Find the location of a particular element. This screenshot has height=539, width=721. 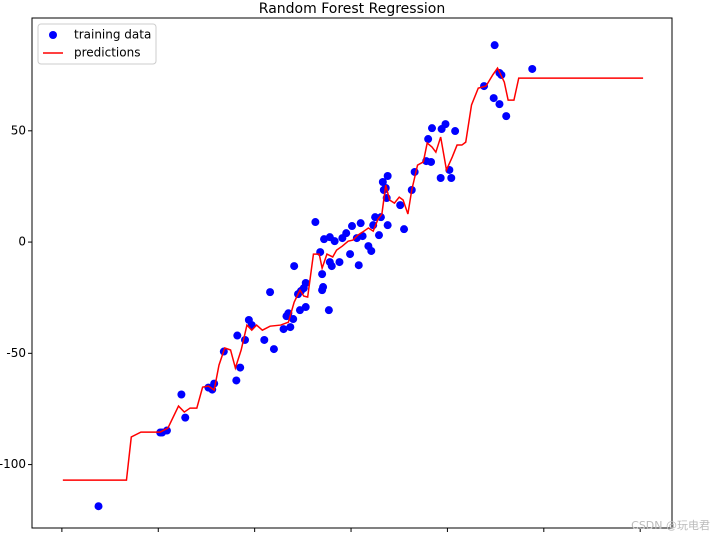

y-tick-label: 0 is located at coordinates (22, 242).